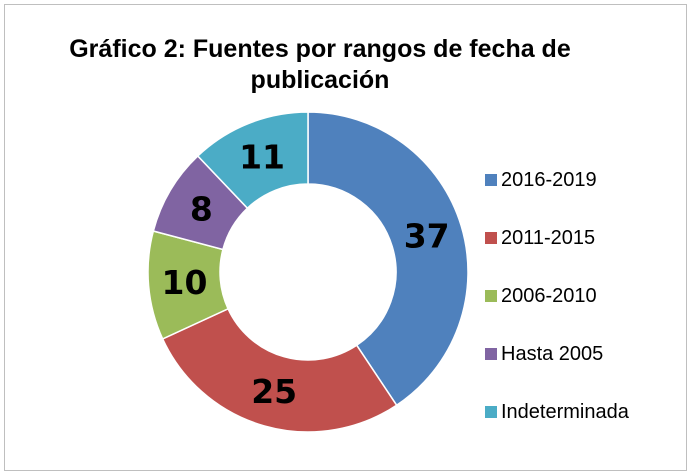 This screenshot has height=475, width=691. What do you see at coordinates (274, 391) in the screenshot?
I see `data-label: 25` at bounding box center [274, 391].